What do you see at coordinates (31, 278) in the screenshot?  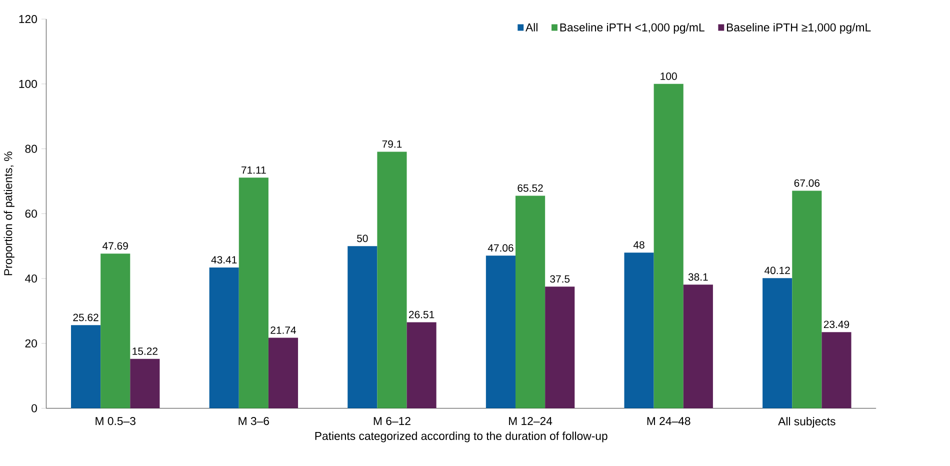 I see `y-tick-label: 40` at bounding box center [31, 278].